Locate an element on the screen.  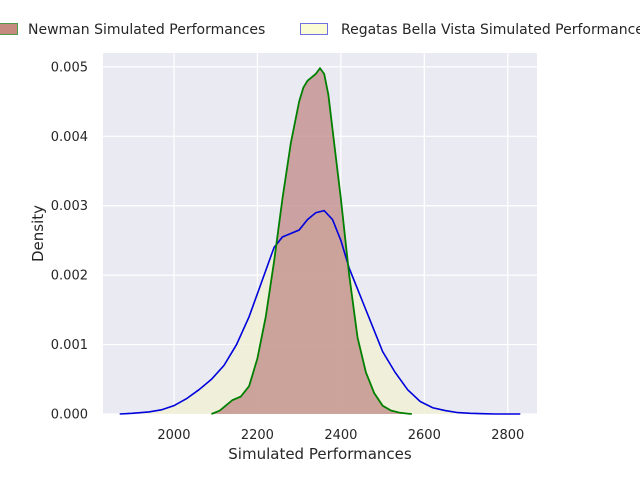
x-axis-label: Simulated Performances is located at coordinates (320, 454).